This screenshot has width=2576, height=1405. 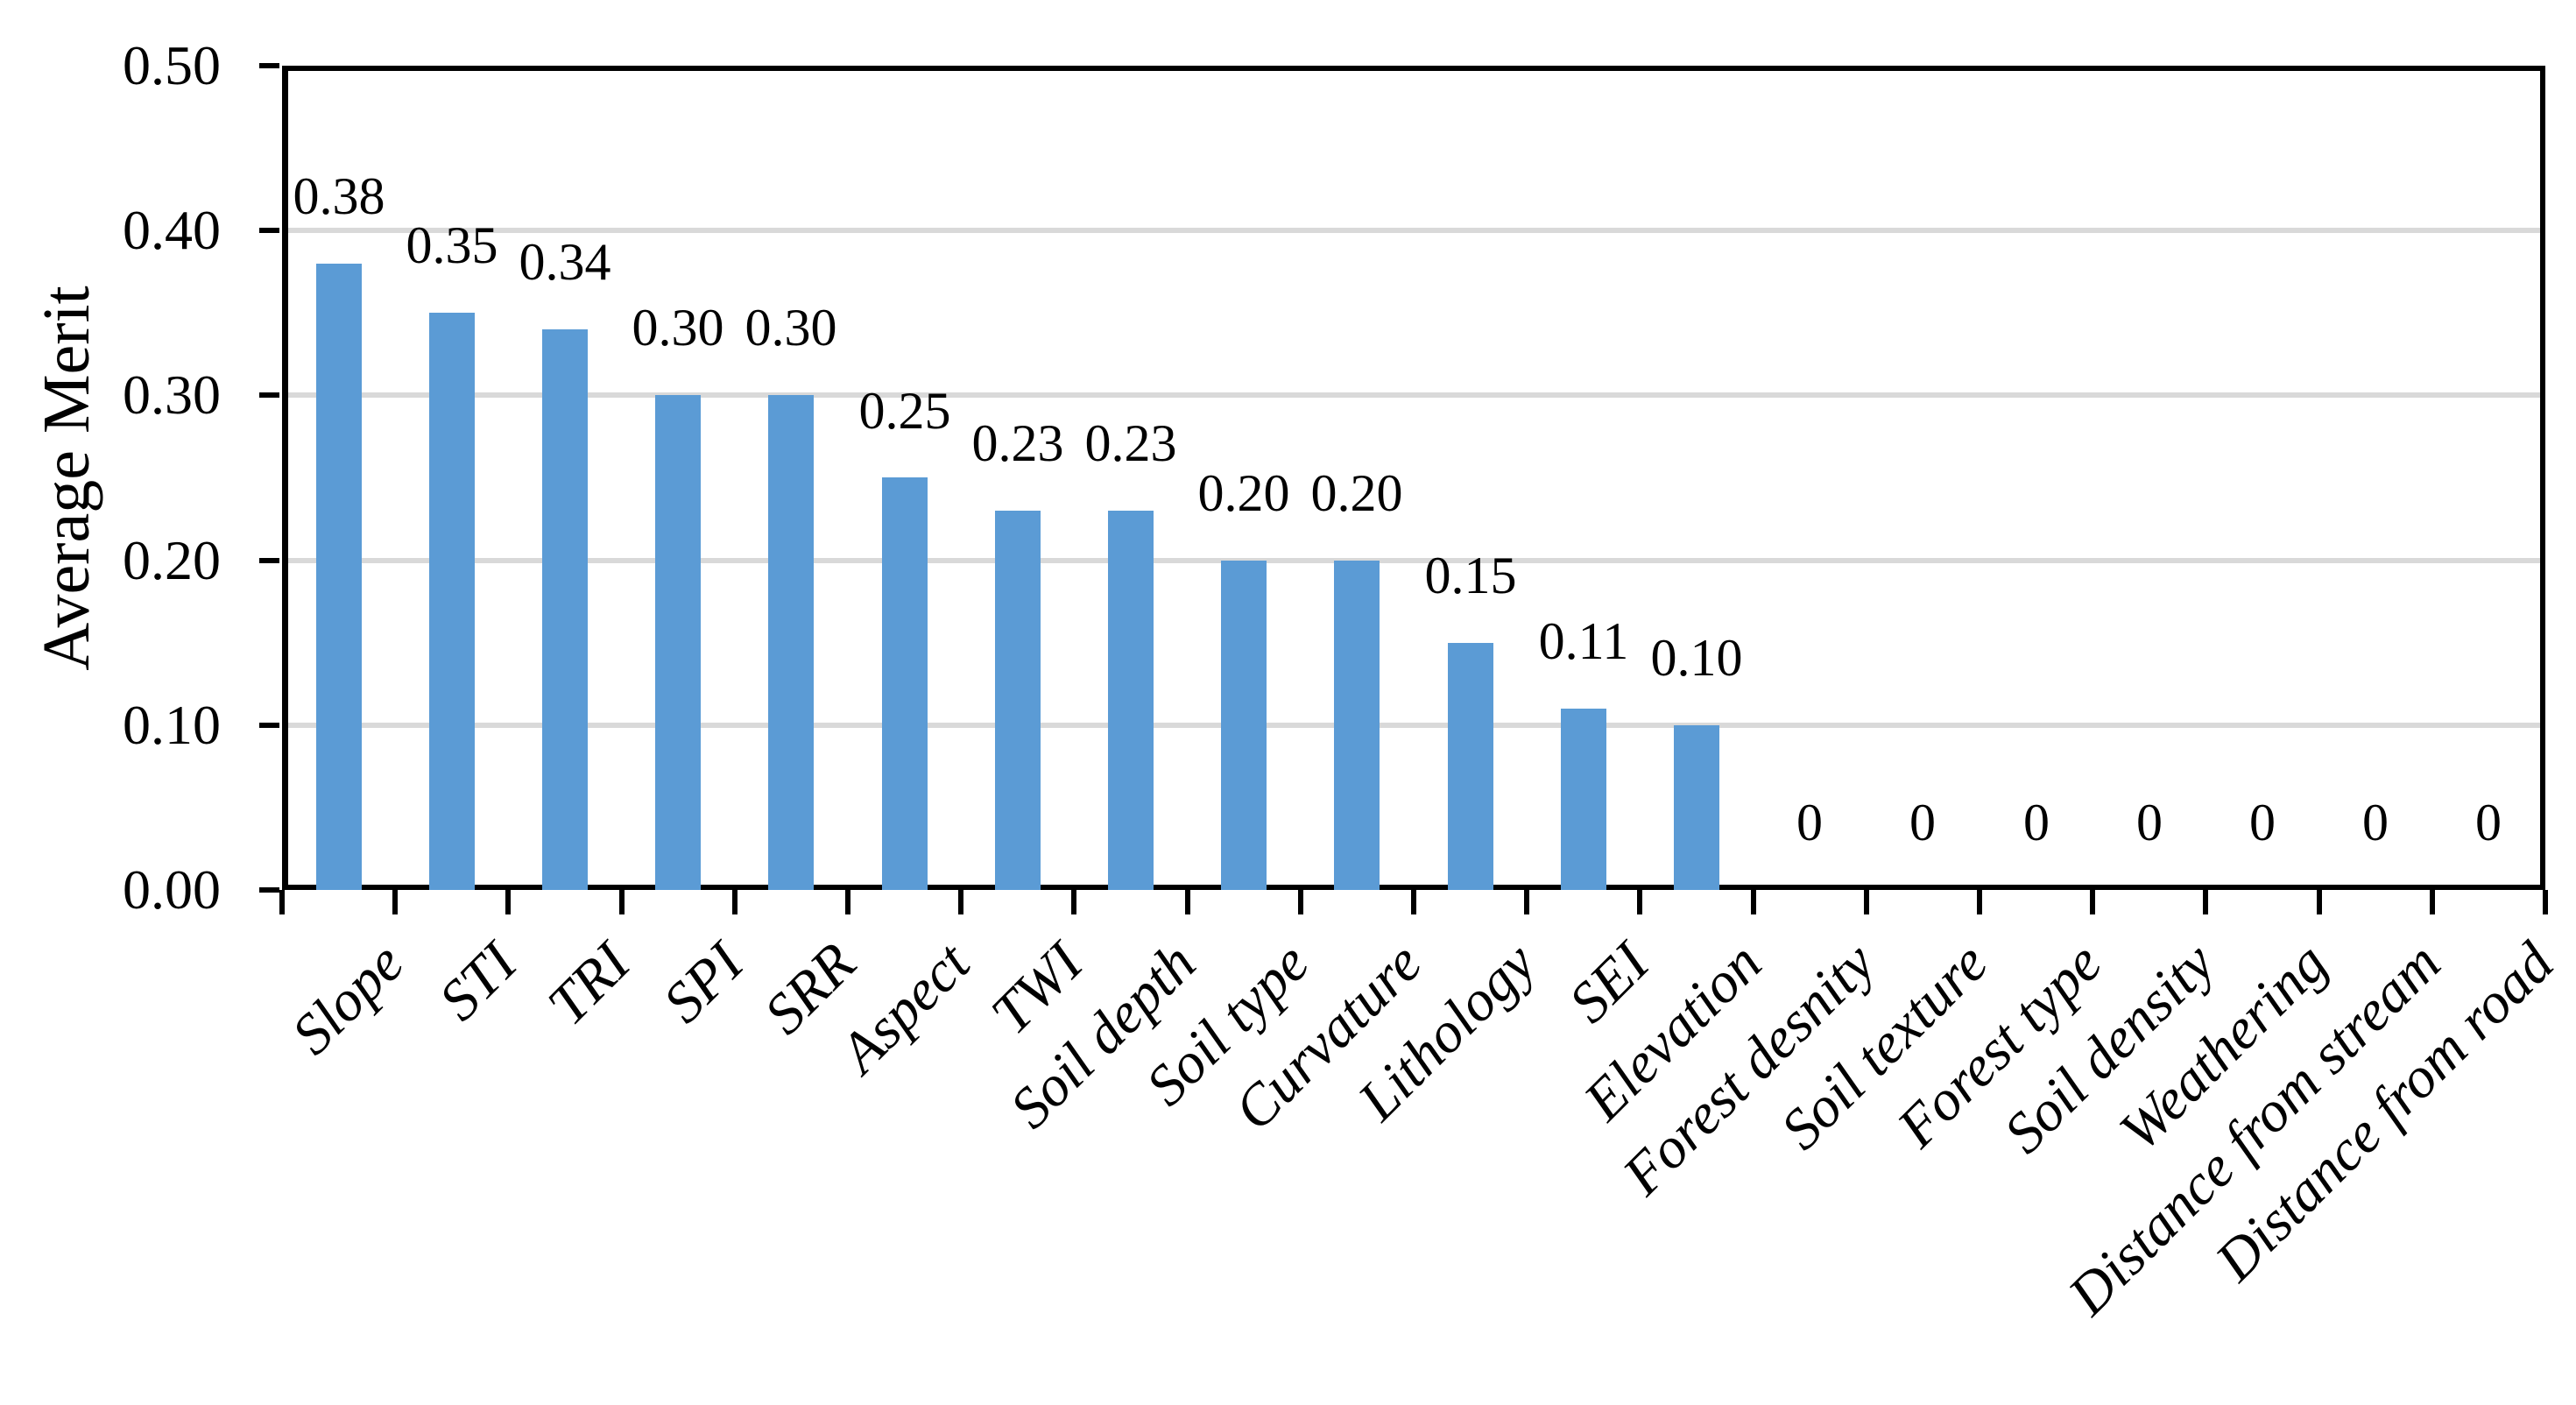 What do you see at coordinates (1810, 822) in the screenshot?
I see `value-label-forest-desnity: 0` at bounding box center [1810, 822].